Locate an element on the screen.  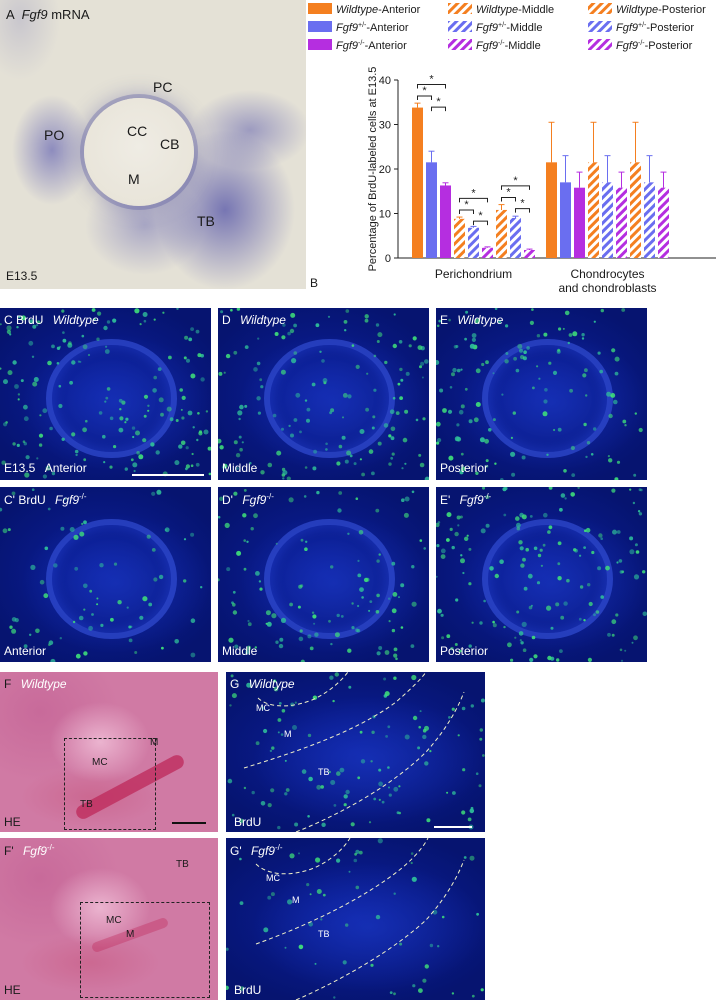
panel-b-letter: B is located at coordinates (314, 283).